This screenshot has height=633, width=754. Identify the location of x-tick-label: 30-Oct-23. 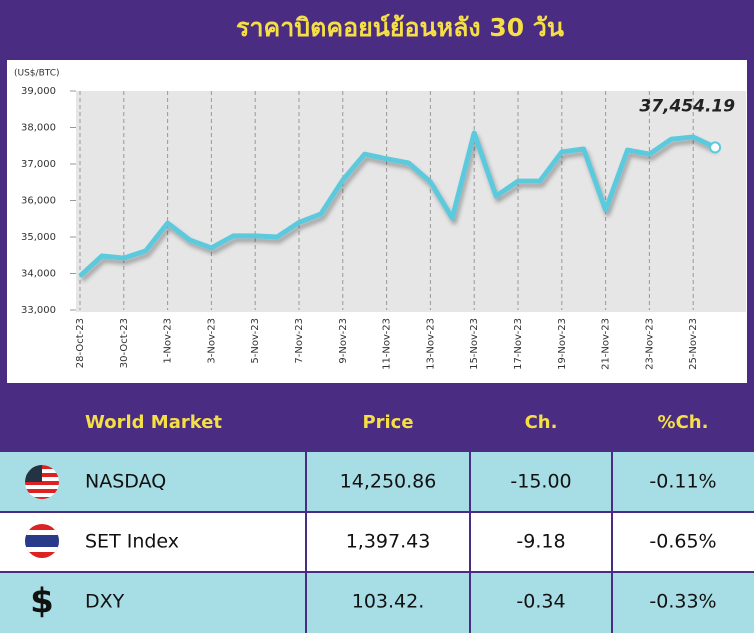
(124, 343).